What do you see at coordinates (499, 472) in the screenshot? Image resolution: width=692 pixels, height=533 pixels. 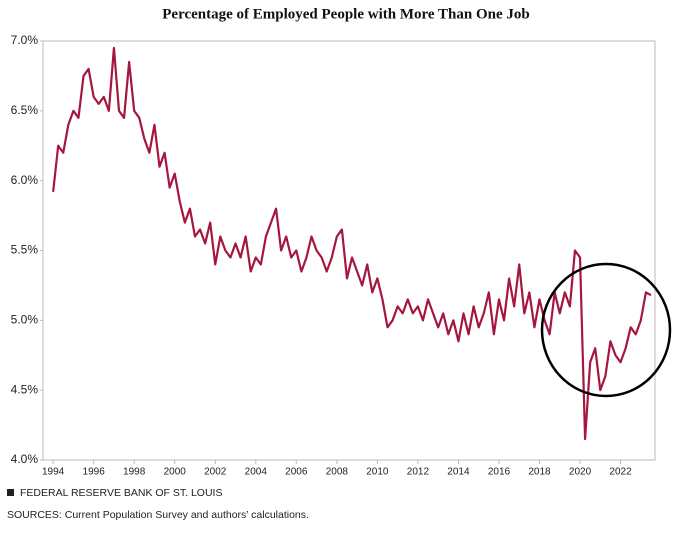 I see `x-tick-label: 2016` at bounding box center [499, 472].